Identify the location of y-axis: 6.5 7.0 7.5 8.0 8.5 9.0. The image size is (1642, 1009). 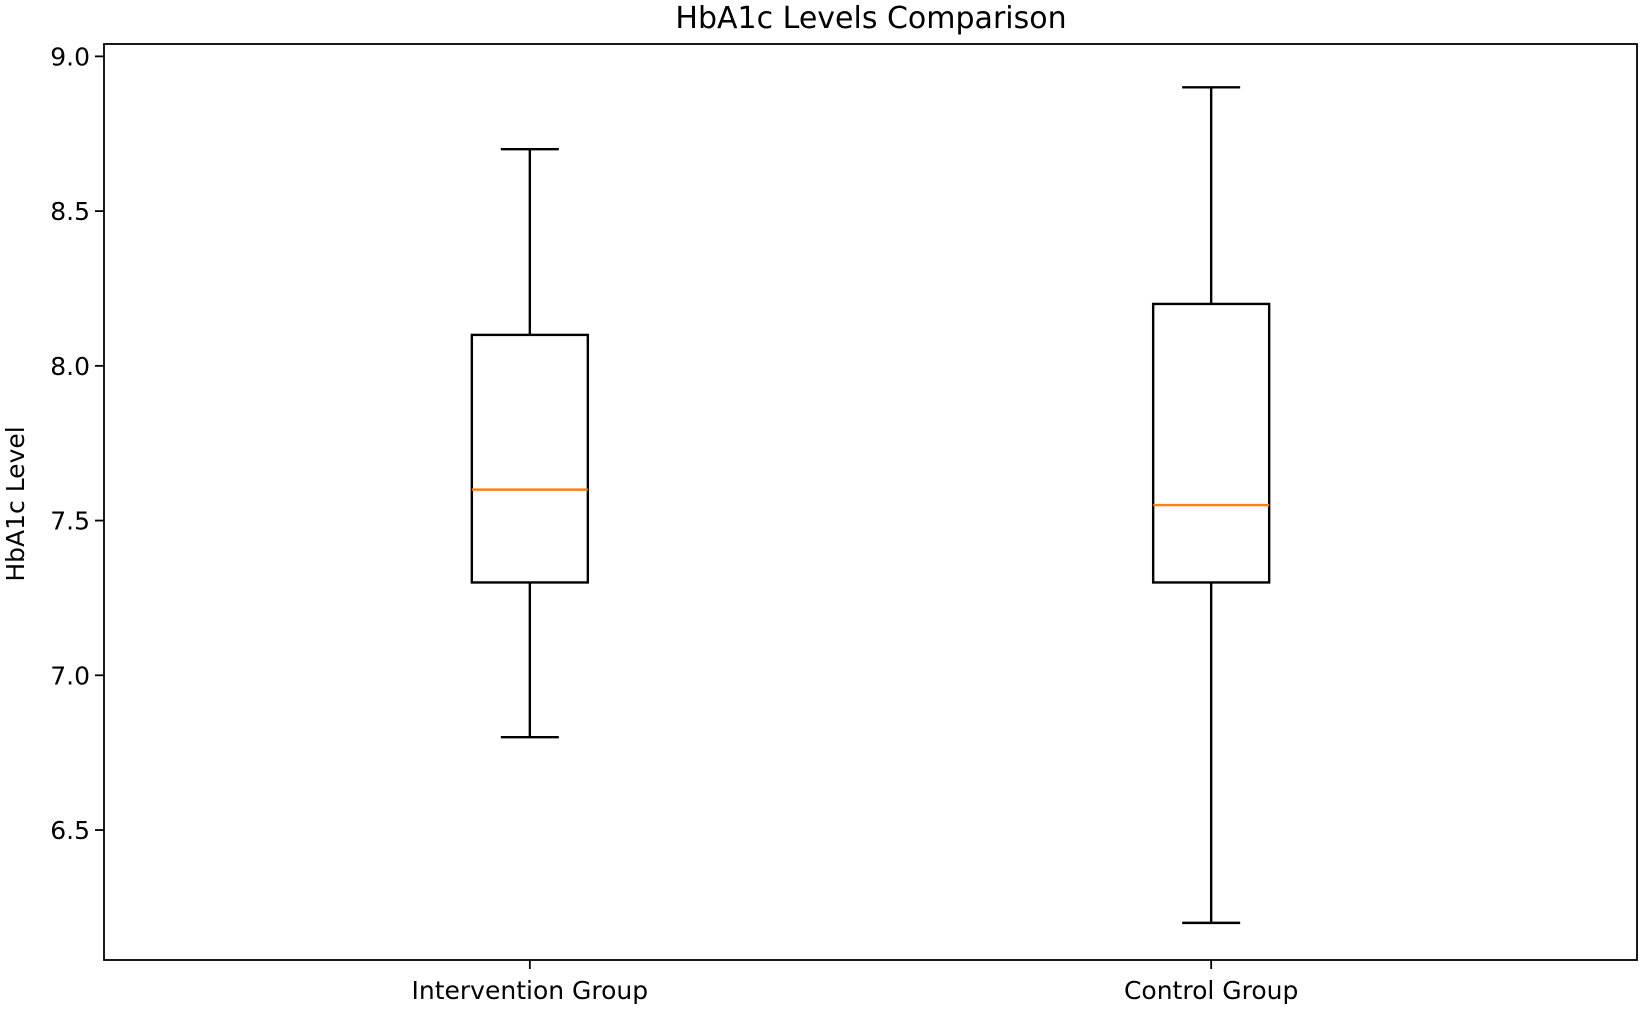
(77, 443).